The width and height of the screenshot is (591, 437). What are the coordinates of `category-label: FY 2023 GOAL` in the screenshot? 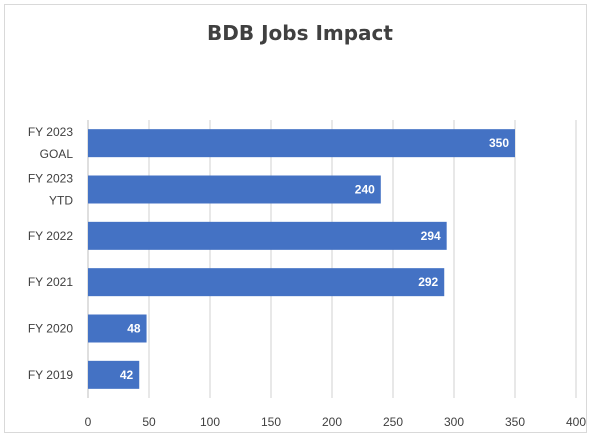 It's located at (50, 143).